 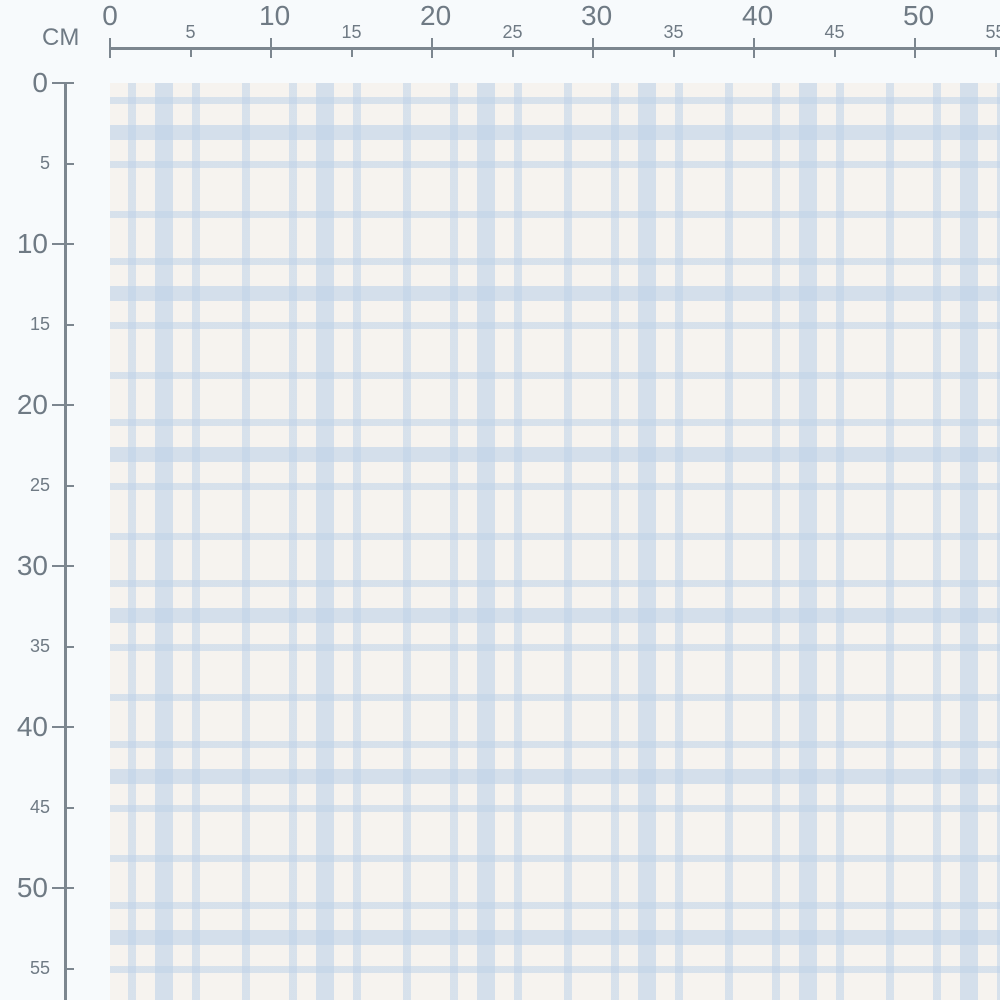 I want to click on unit-label: CM, so click(x=61, y=37).